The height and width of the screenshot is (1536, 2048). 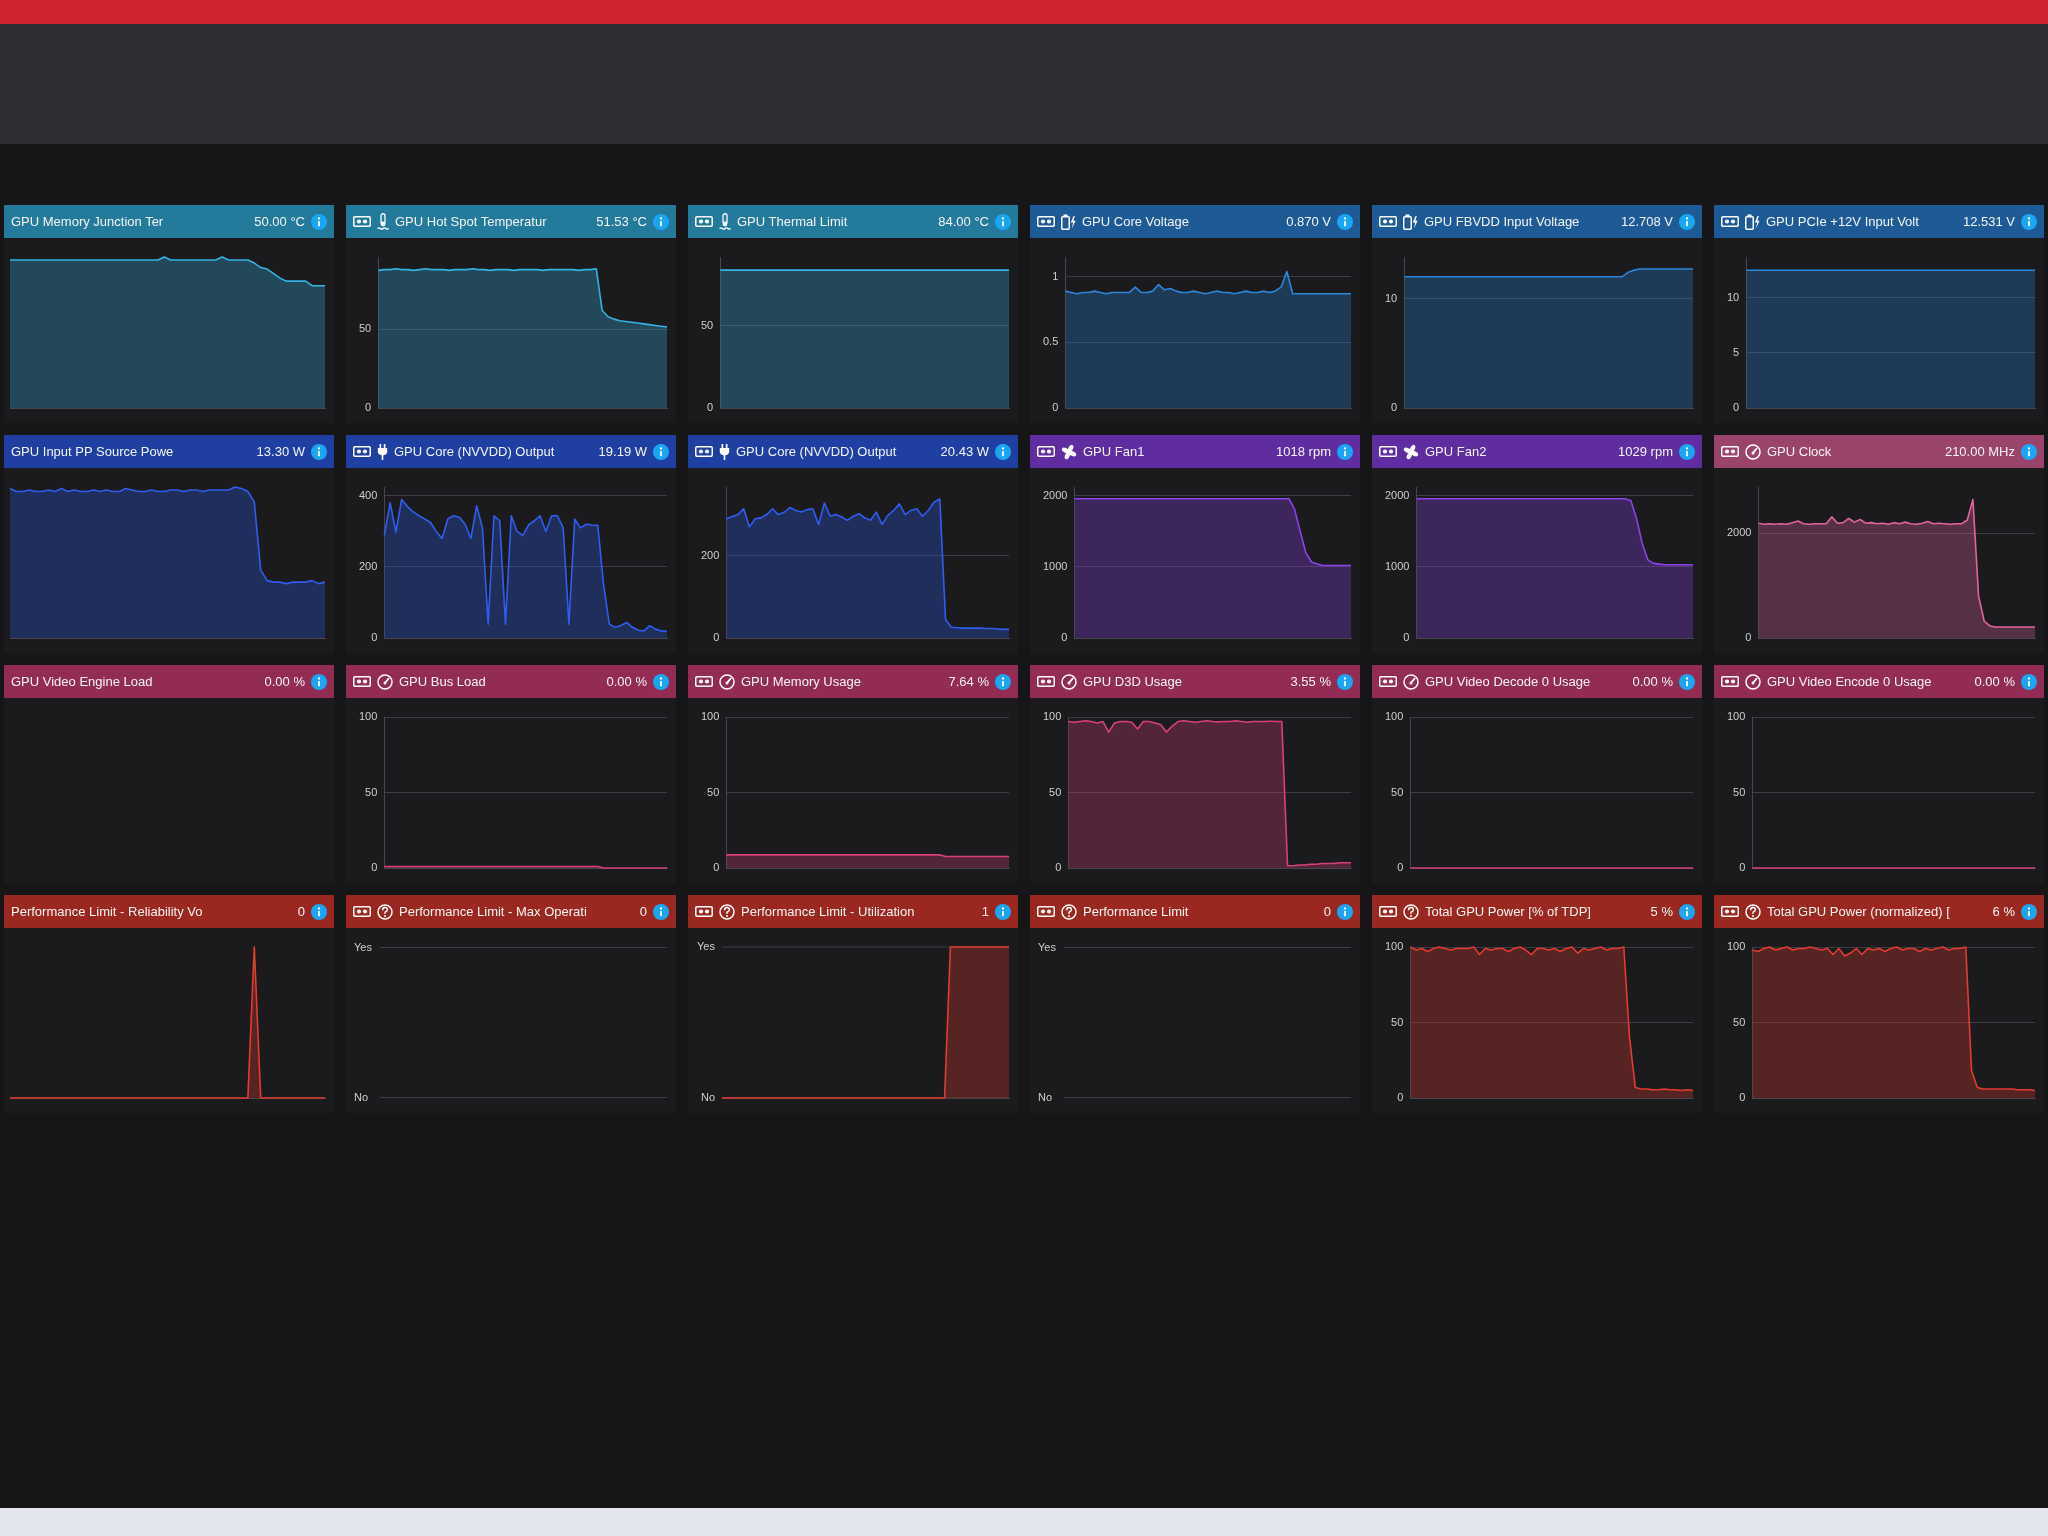 I want to click on chart-title: GPU Memory Junction Ter, so click(x=87, y=221).